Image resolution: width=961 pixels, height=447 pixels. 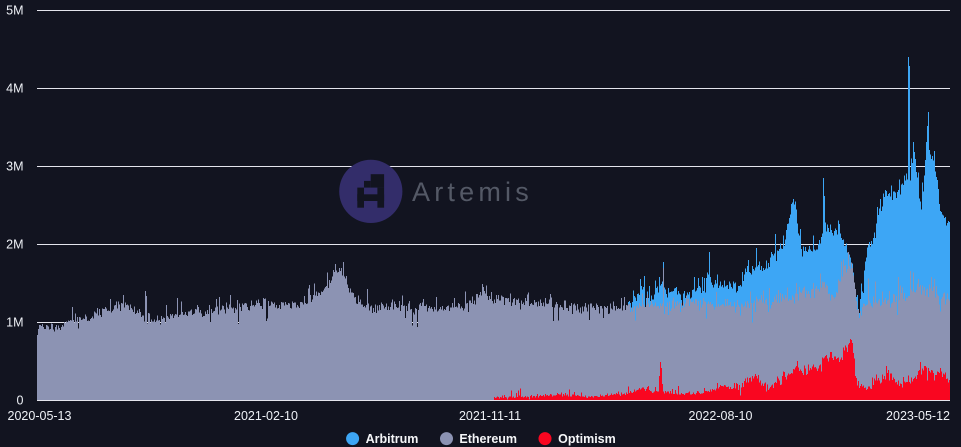 I want to click on svg-text: 3M, so click(x=14, y=167).